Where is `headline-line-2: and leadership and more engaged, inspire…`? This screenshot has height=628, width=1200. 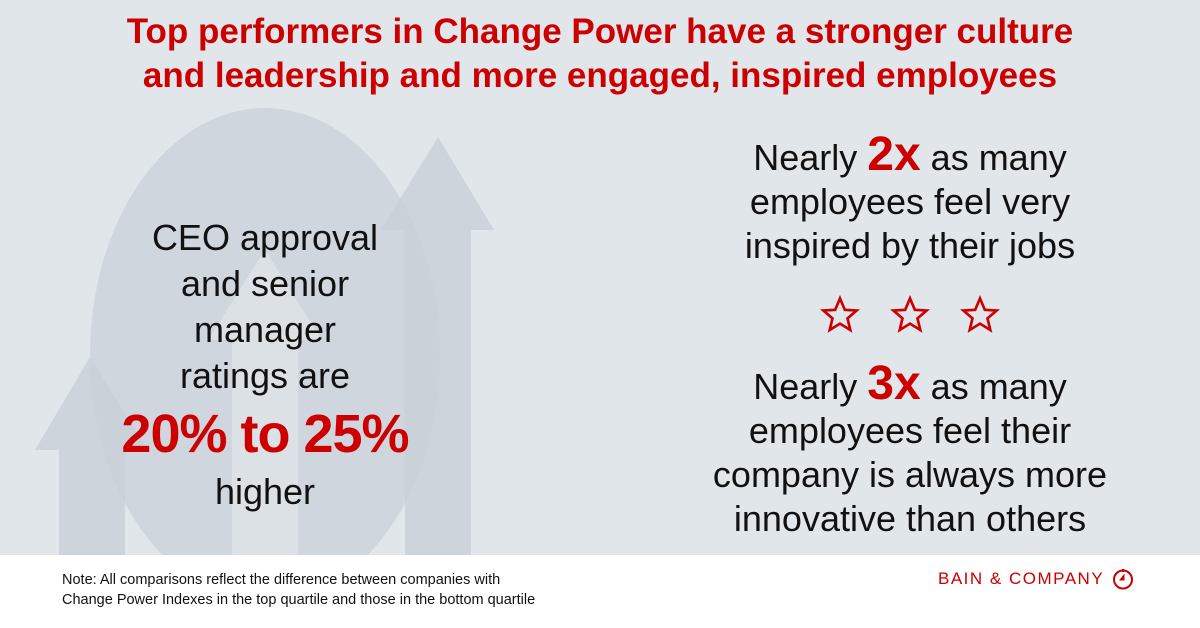 headline-line-2: and leadership and more engaged, inspire… is located at coordinates (600, 75).